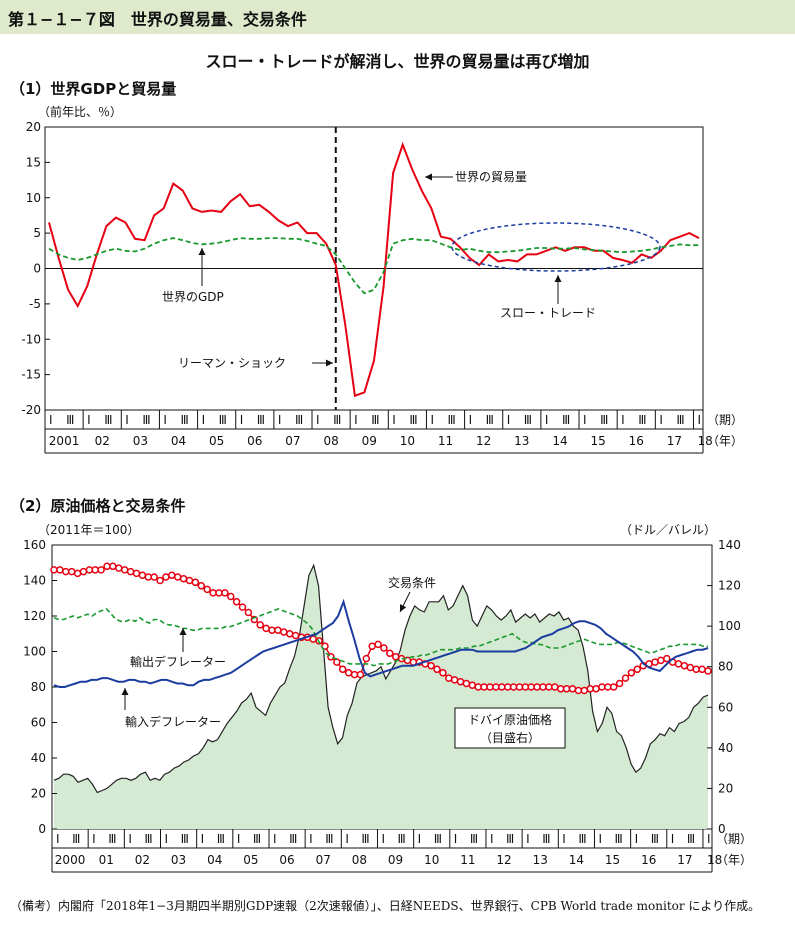 This screenshot has width=795, height=947. What do you see at coordinates (106, 860) in the screenshot?
I see `chart2-year-label: 01` at bounding box center [106, 860].